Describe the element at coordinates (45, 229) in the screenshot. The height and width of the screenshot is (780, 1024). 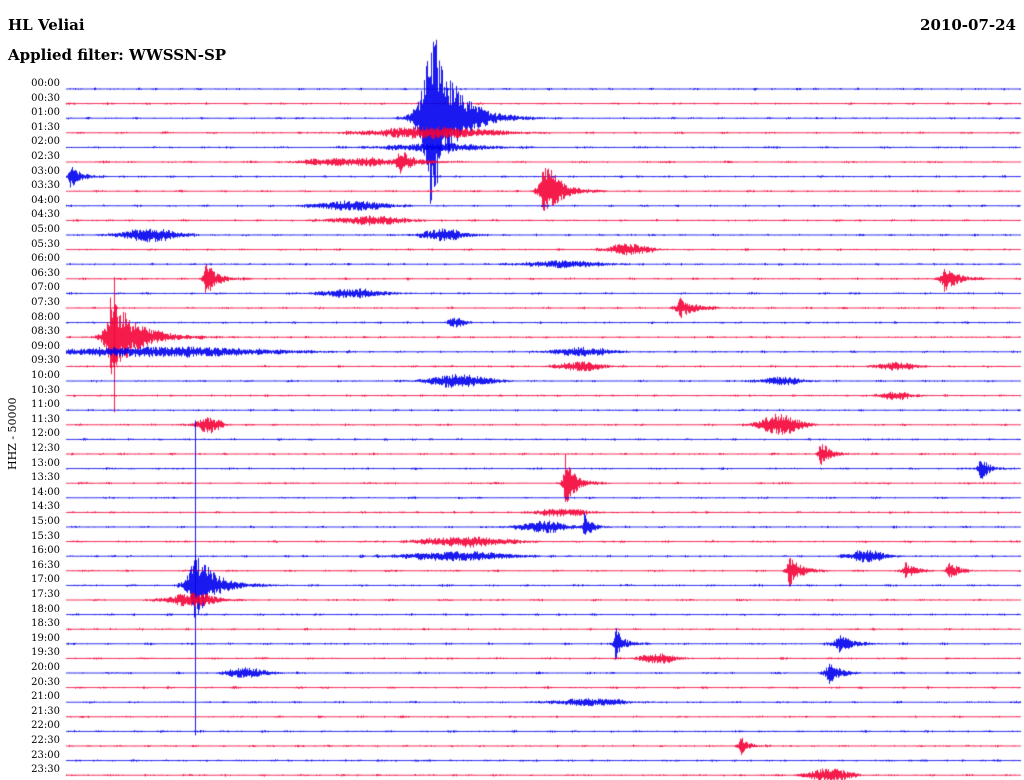
I see `time-label: 05:00` at that location.